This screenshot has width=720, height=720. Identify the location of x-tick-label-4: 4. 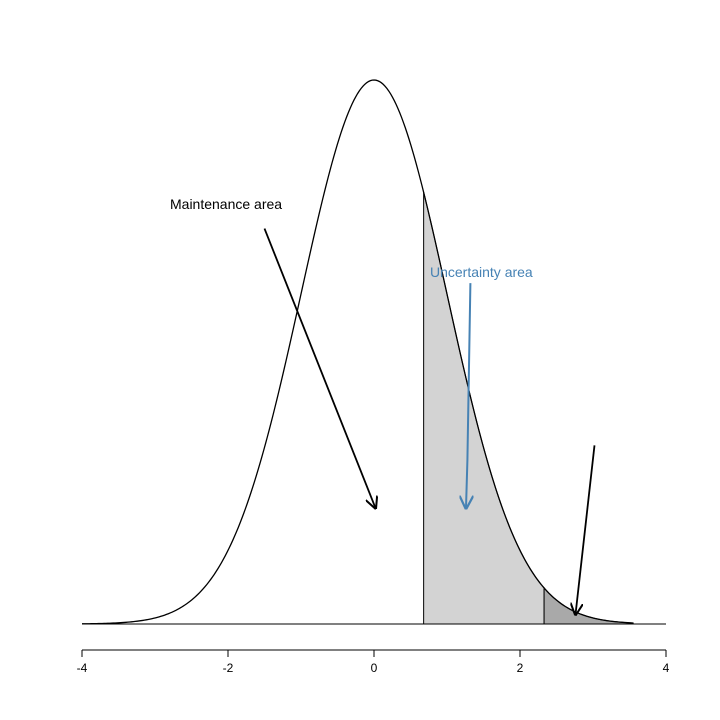
(666, 668).